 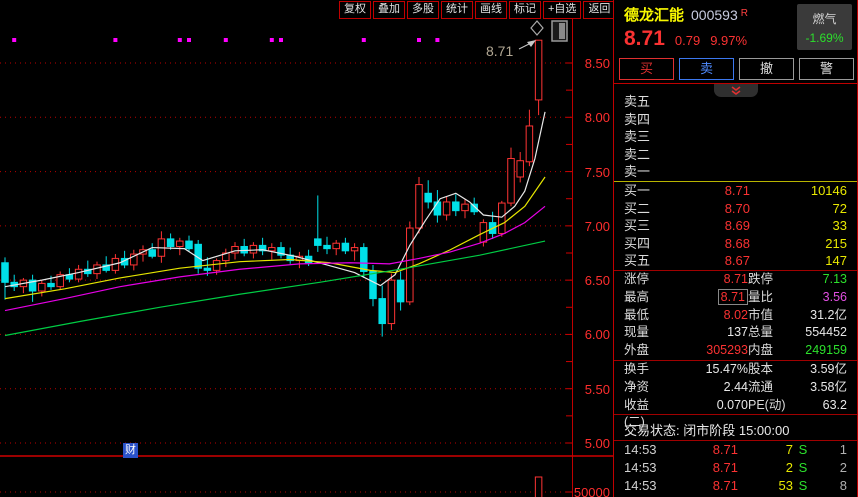 What do you see at coordinates (525, 10) in the screenshot?
I see `toolbar-button-biaoji: 标记` at bounding box center [525, 10].